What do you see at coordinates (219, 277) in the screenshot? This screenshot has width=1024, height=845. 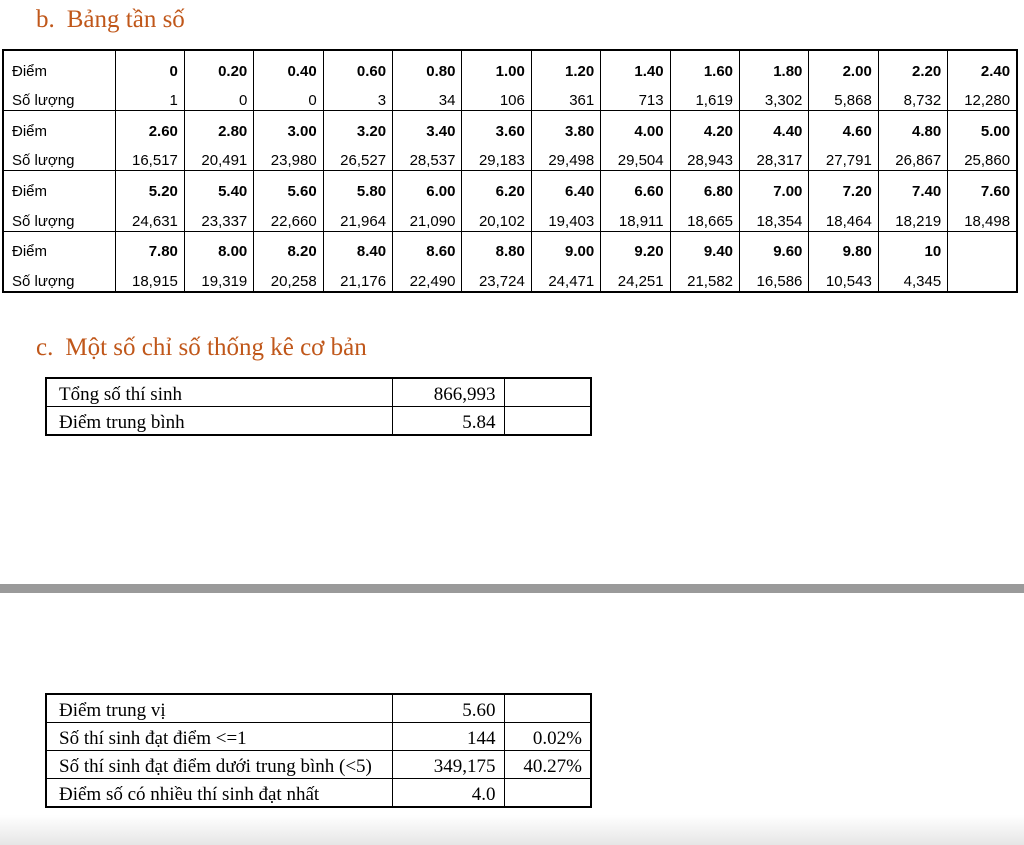 I see `count-cell: 19,319` at bounding box center [219, 277].